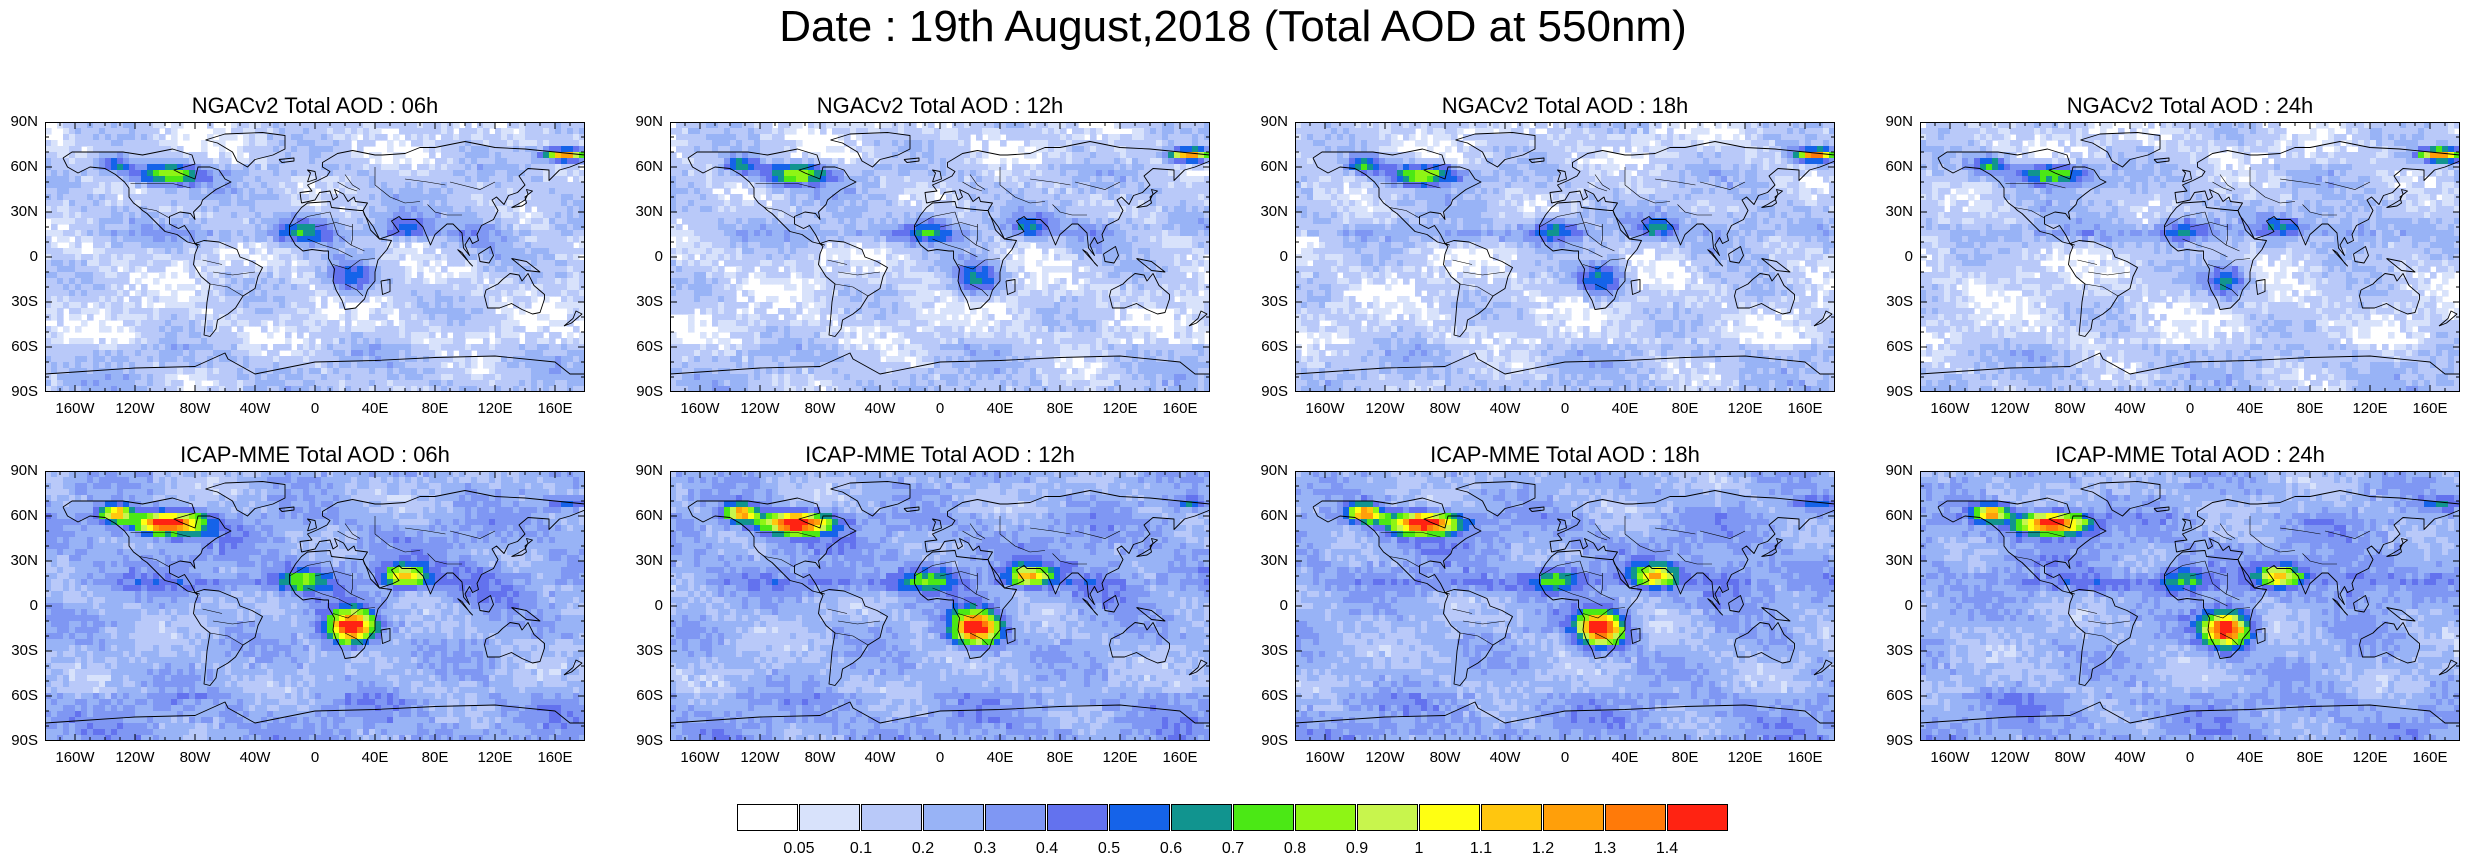 The width and height of the screenshot is (2466, 858). I want to click on panel-title: ICAP-MME Total AOD : 12h, so click(940, 455).